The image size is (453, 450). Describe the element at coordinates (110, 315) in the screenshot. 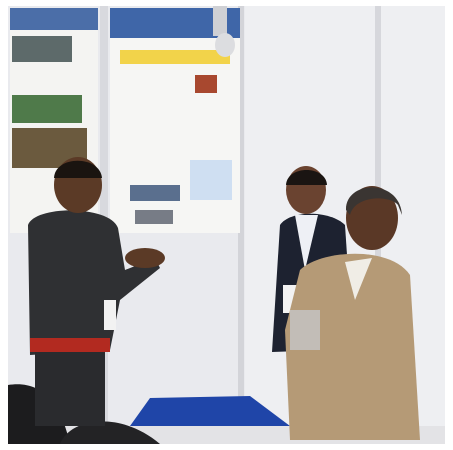

I see `badge` at that location.